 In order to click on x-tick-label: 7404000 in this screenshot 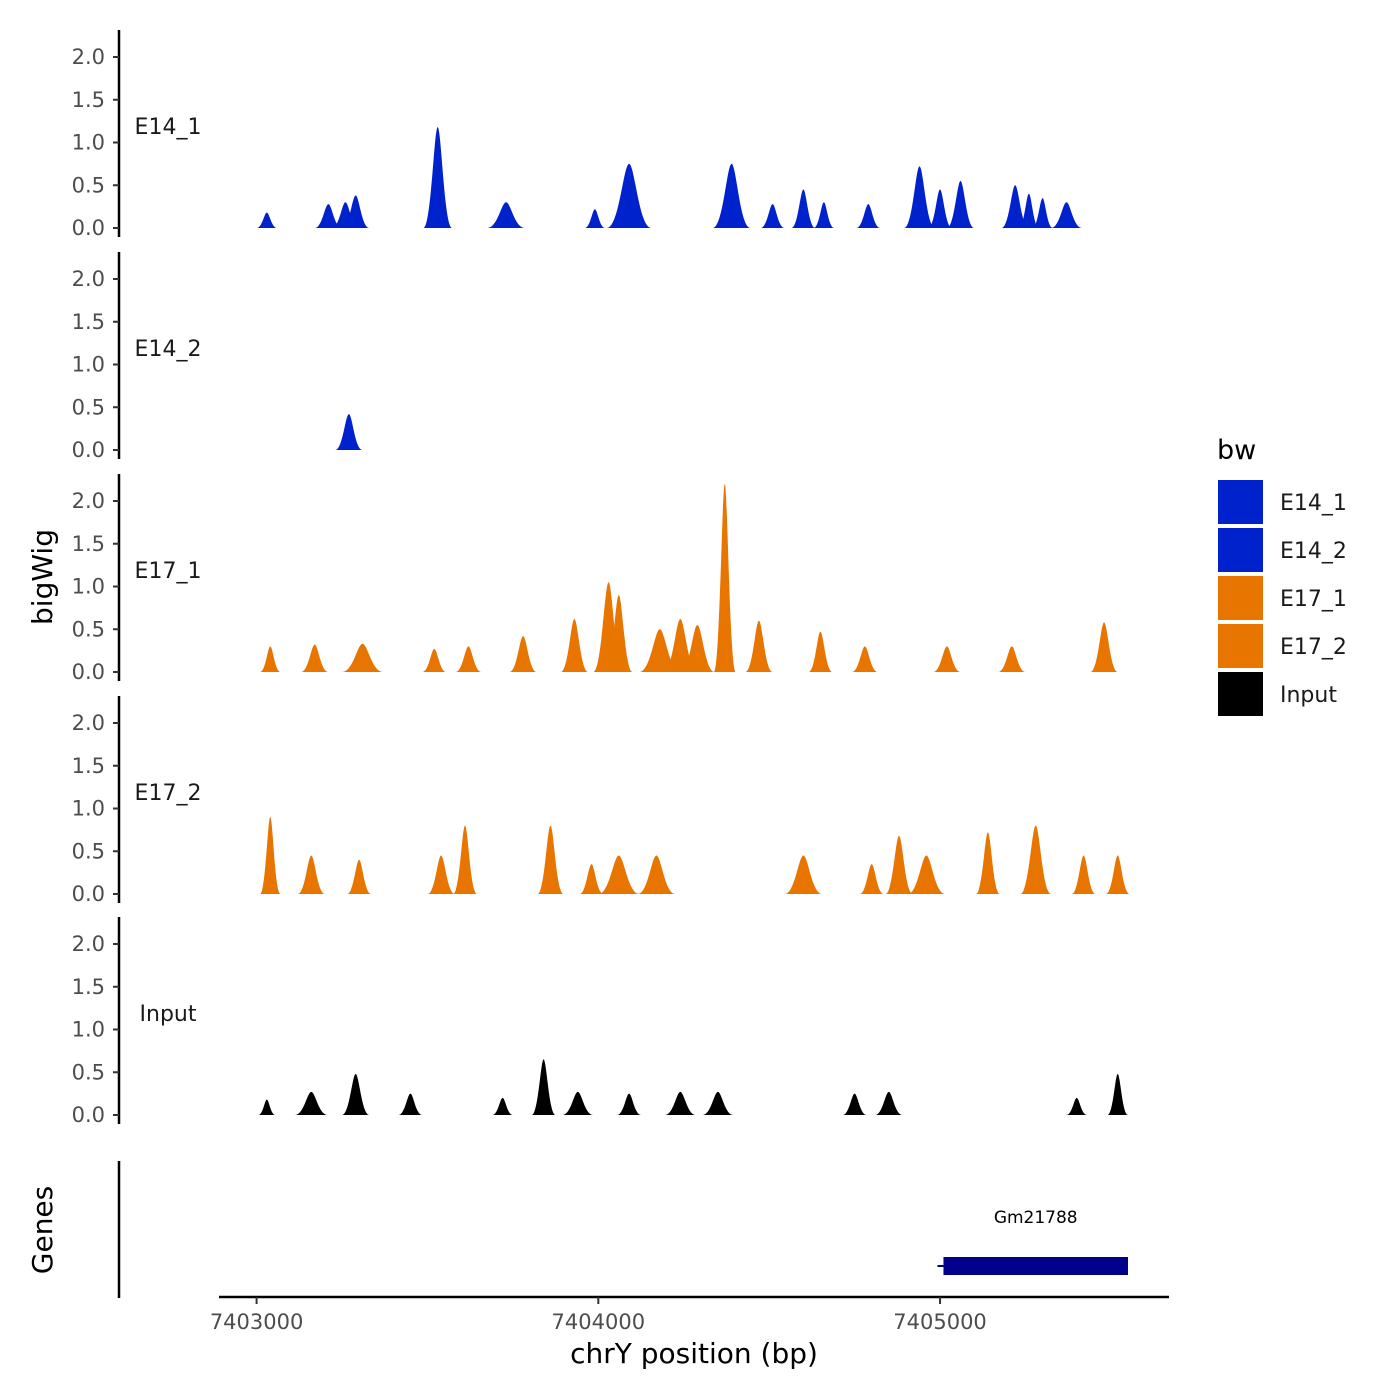, I will do `click(599, 1322)`.